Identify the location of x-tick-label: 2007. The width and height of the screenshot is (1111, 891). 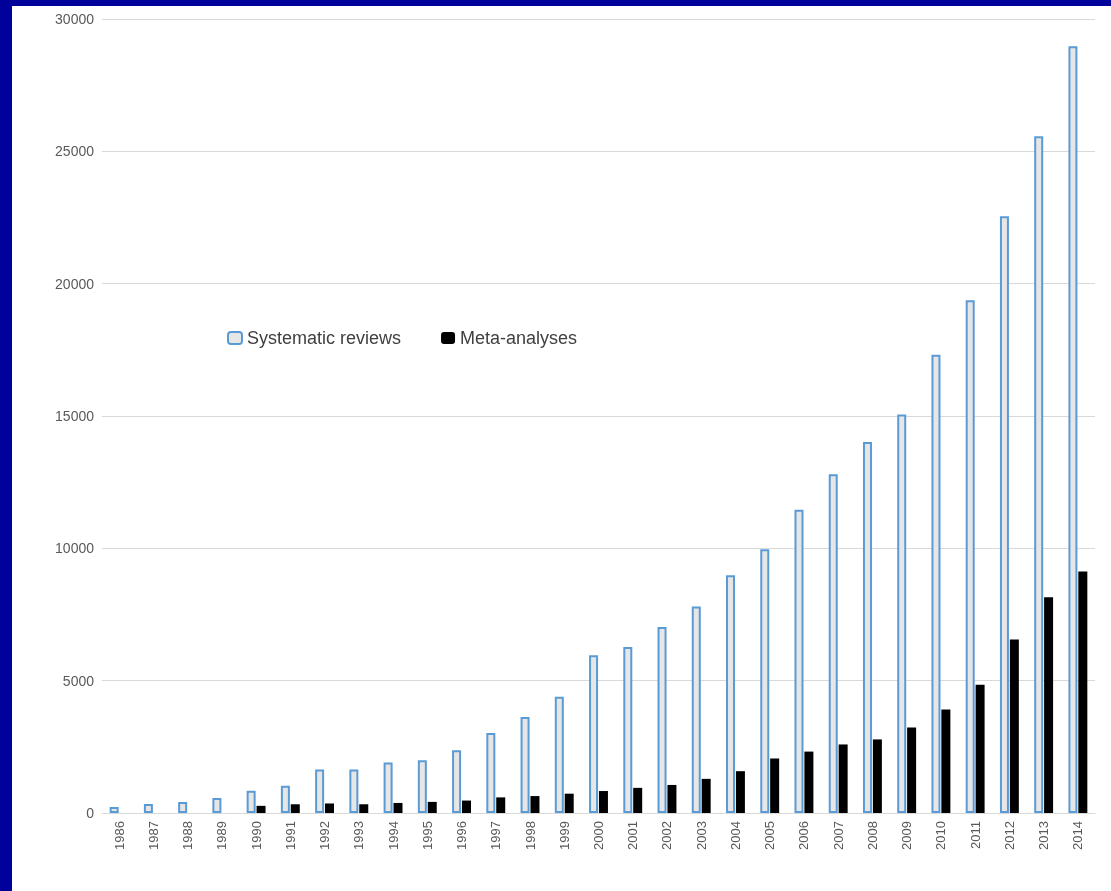
(838, 835).